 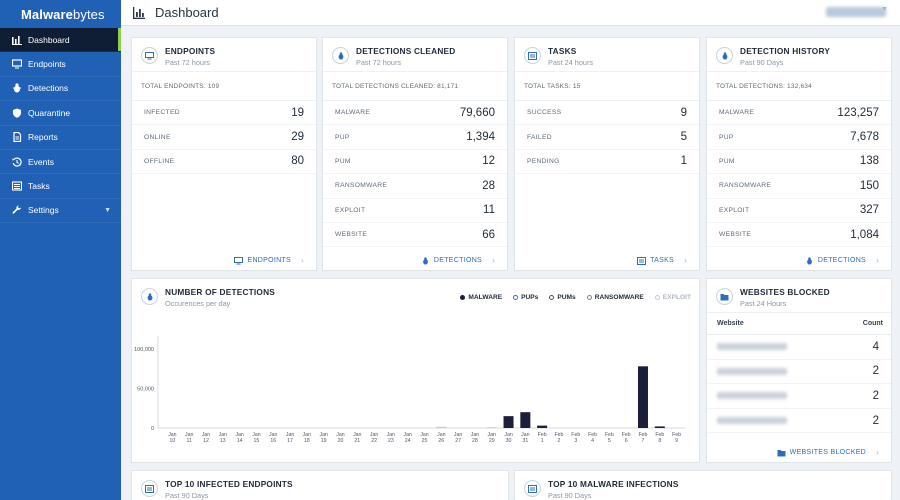 What do you see at coordinates (615, 297) in the screenshot?
I see `legend-item-ransomware: RANSOMWARE` at bounding box center [615, 297].